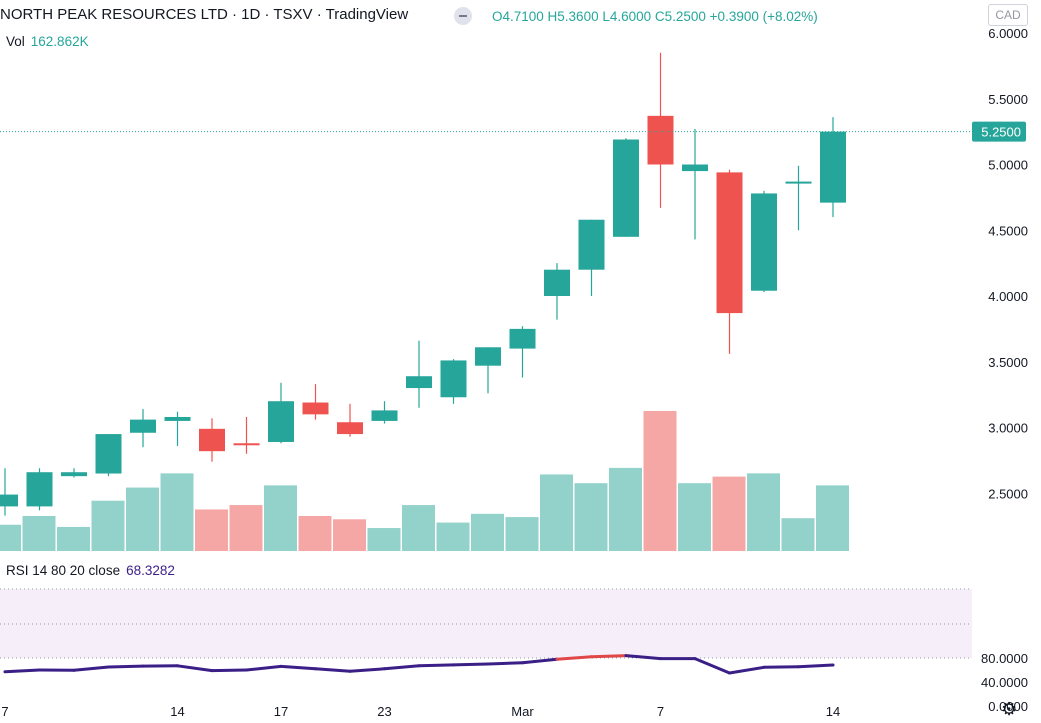 This screenshot has height=723, width=1041. What do you see at coordinates (59, 41) in the screenshot?
I see `volume-value: 162.862K` at bounding box center [59, 41].